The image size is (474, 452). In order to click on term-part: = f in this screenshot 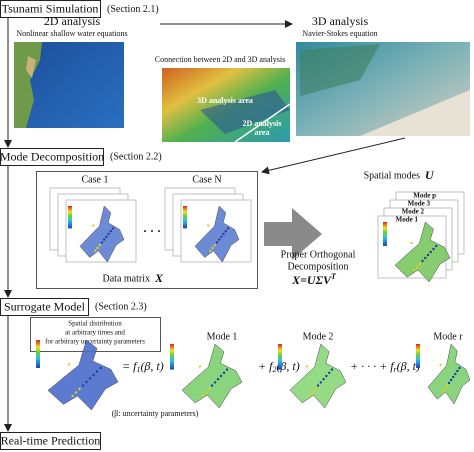, I will do `click(130, 366)`.